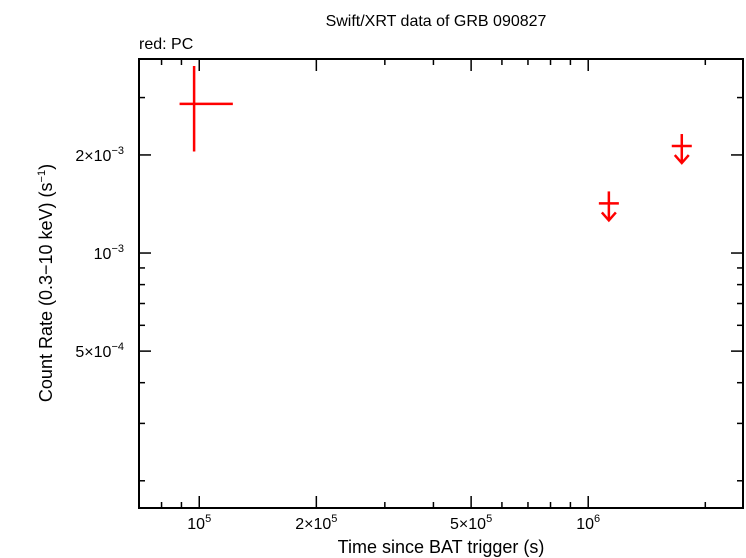  Describe the element at coordinates (117, 347) in the screenshot. I see `y-tick-label-exp: −4` at that location.